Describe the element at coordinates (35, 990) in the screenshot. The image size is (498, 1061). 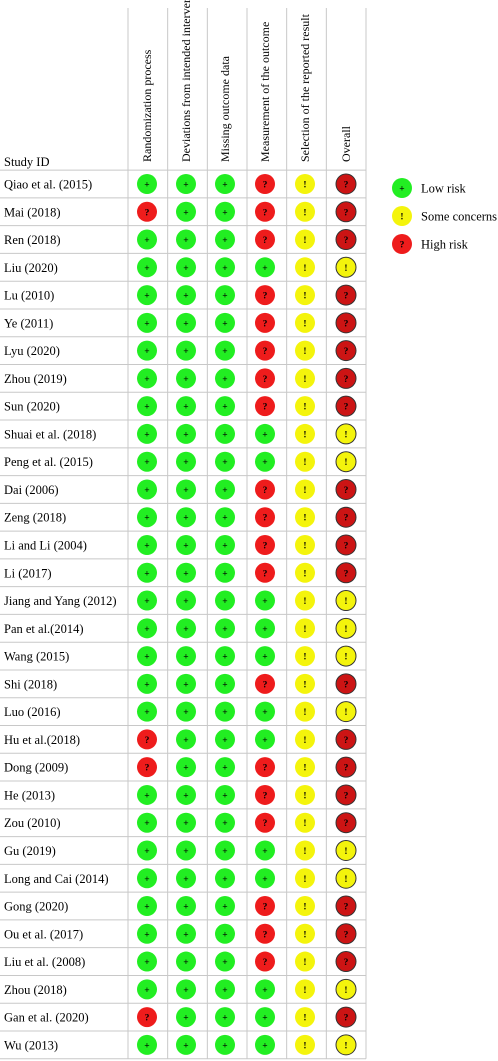
I see `study-label: Zhou (2018)` at that location.